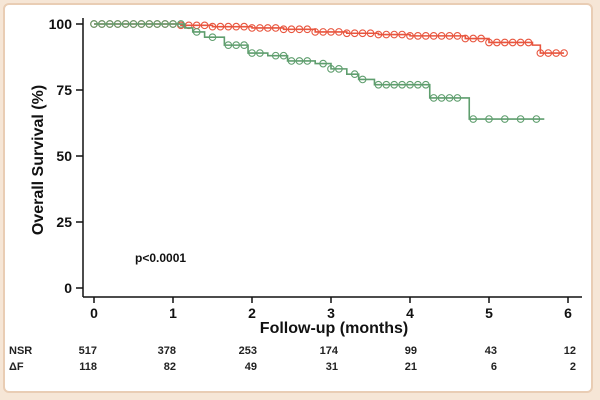  What do you see at coordinates (88, 367) in the screenshot?
I see `risk-cell: 118` at bounding box center [88, 367].